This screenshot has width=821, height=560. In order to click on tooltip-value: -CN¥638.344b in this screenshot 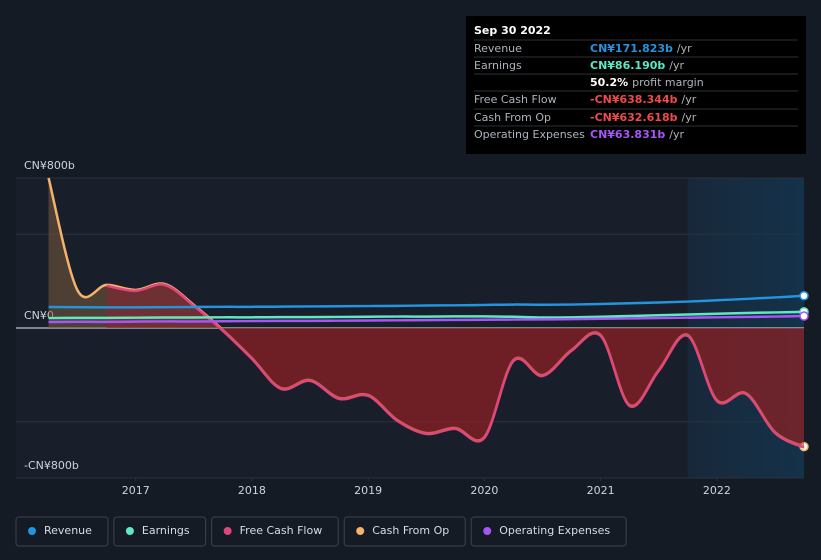, I will do `click(634, 99)`.